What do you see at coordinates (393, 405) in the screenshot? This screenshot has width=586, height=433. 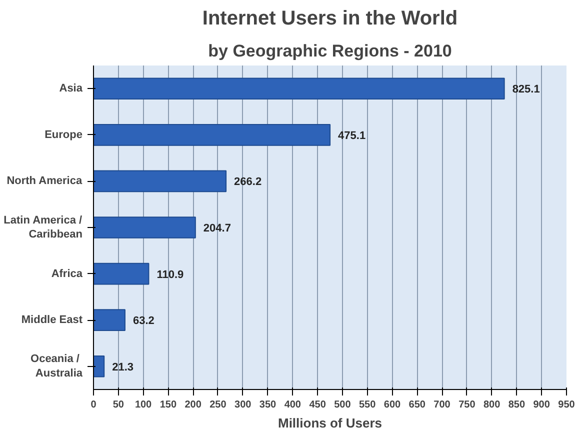 I see `x-tick-label: 600` at bounding box center [393, 405].